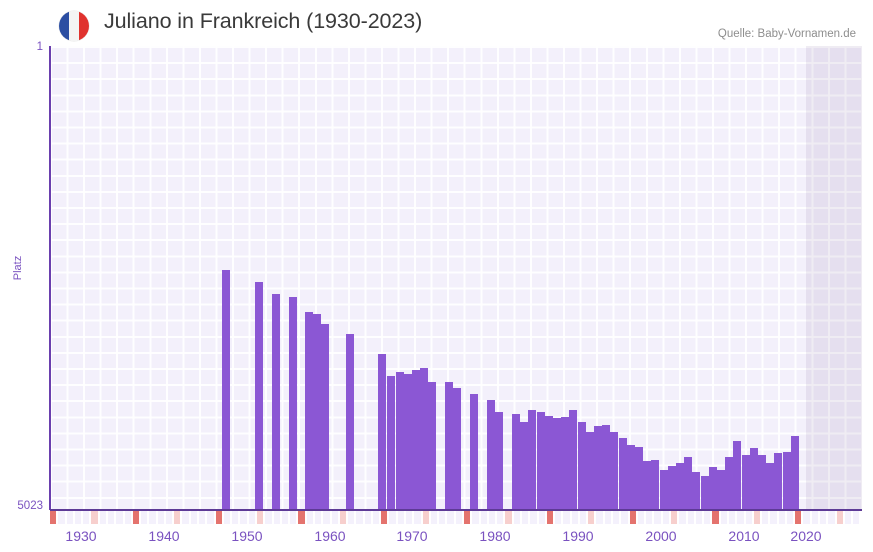  I want to click on x-axis-label-2000: 2000, so click(661, 536).